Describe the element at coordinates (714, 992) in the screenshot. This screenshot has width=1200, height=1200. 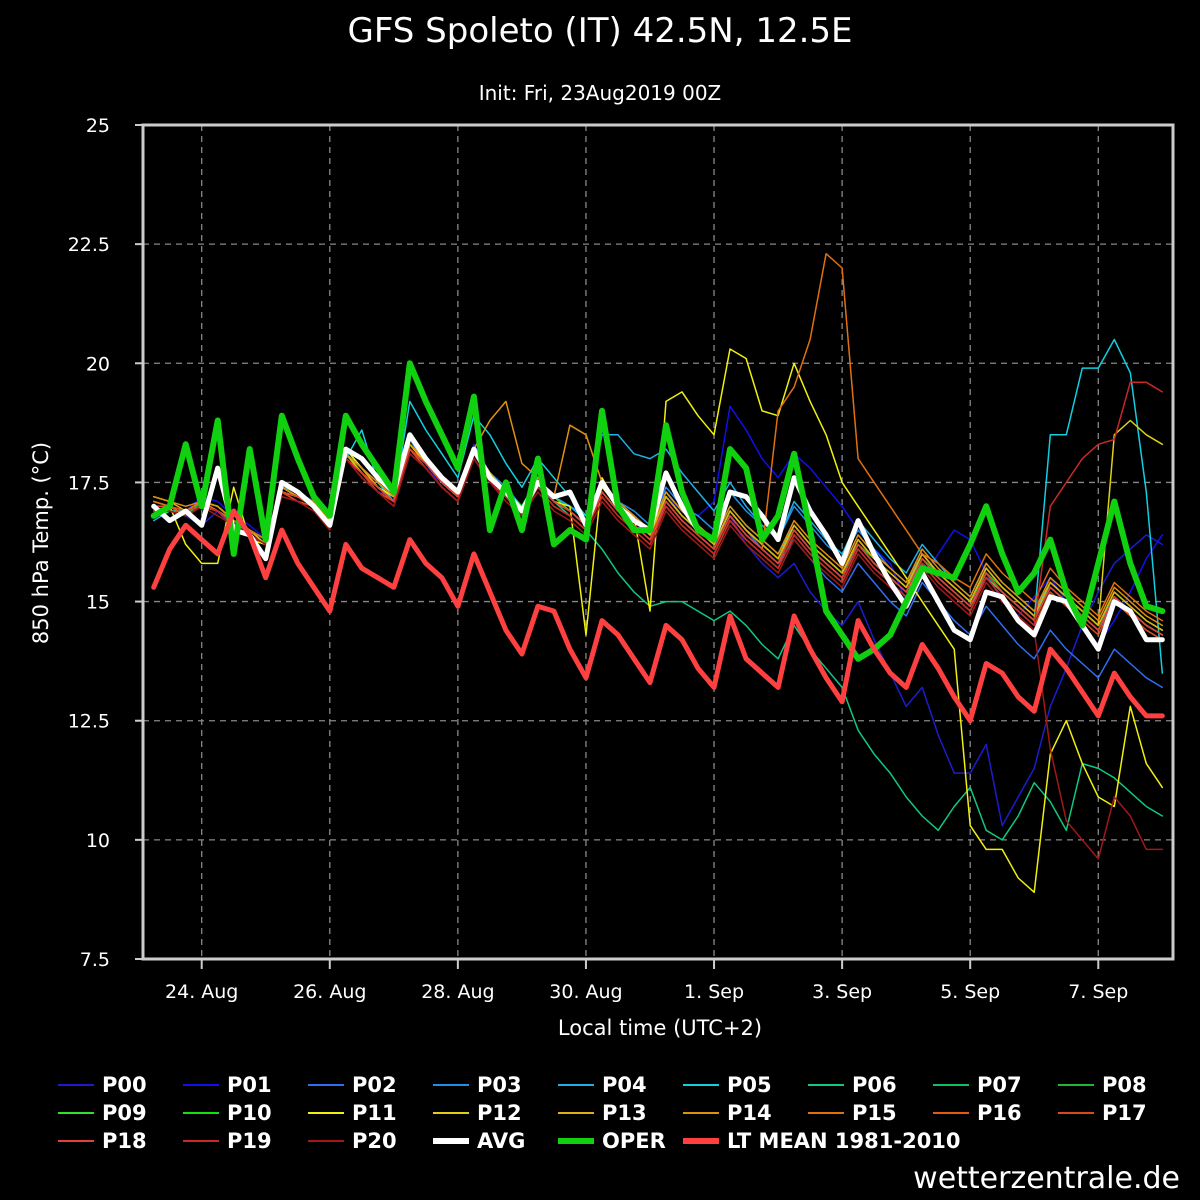
I see `x-tick-label: 1. Sep` at that location.